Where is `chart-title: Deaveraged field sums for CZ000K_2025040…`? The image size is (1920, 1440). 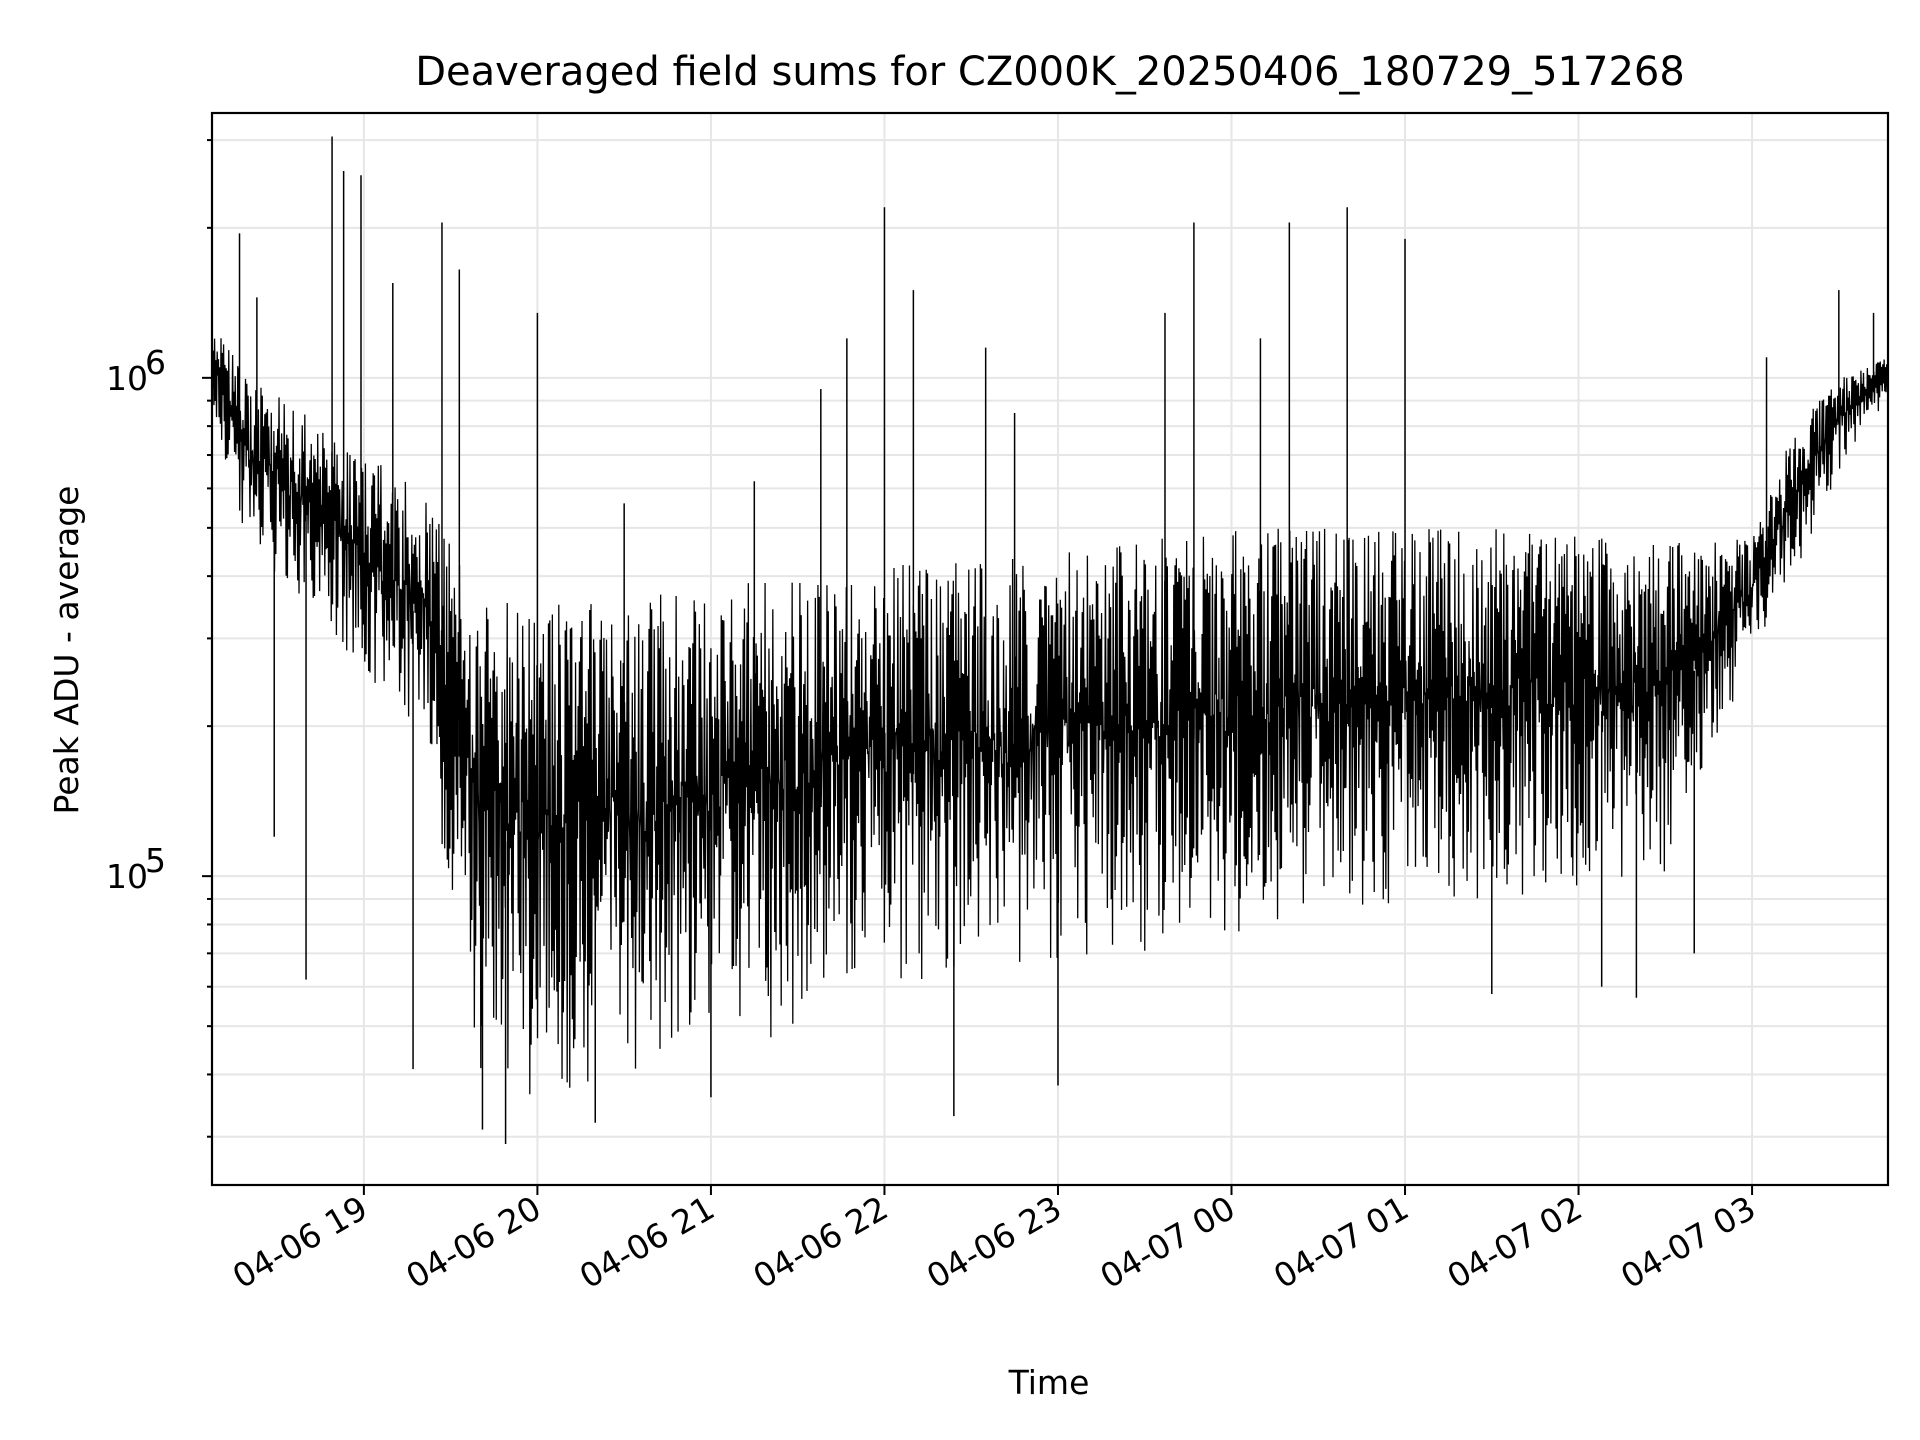
chart-title: Deaveraged field sums for CZ000K_2025040… is located at coordinates (1050, 72).